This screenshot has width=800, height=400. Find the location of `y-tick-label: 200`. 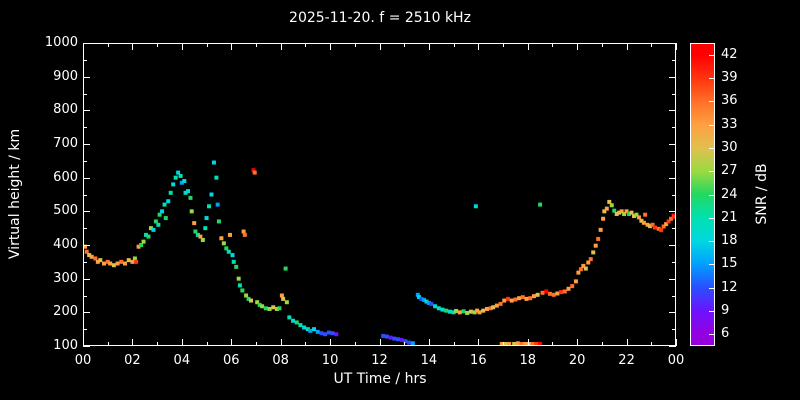

y-tick-label: 200 is located at coordinates (65, 312).